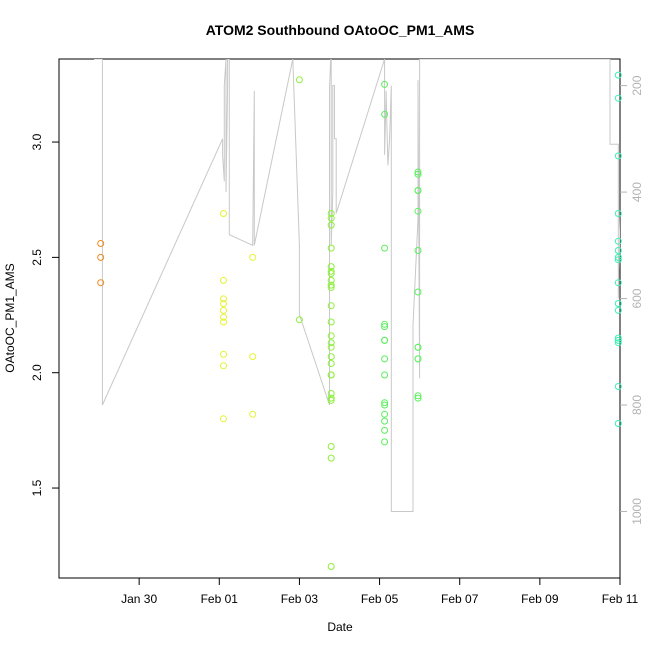  Describe the element at coordinates (300, 599) in the screenshot. I see `x-tick-label: Feb 03` at that location.